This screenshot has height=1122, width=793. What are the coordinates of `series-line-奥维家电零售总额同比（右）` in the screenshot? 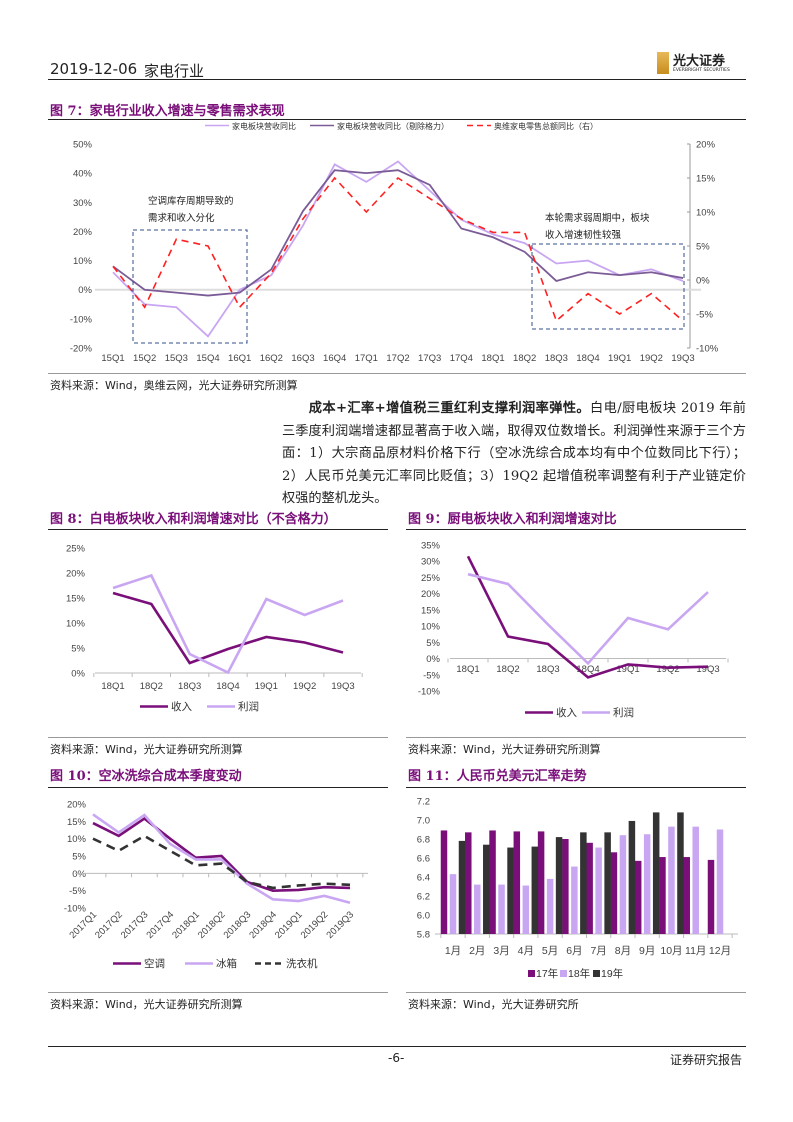 It's located at (398, 249).